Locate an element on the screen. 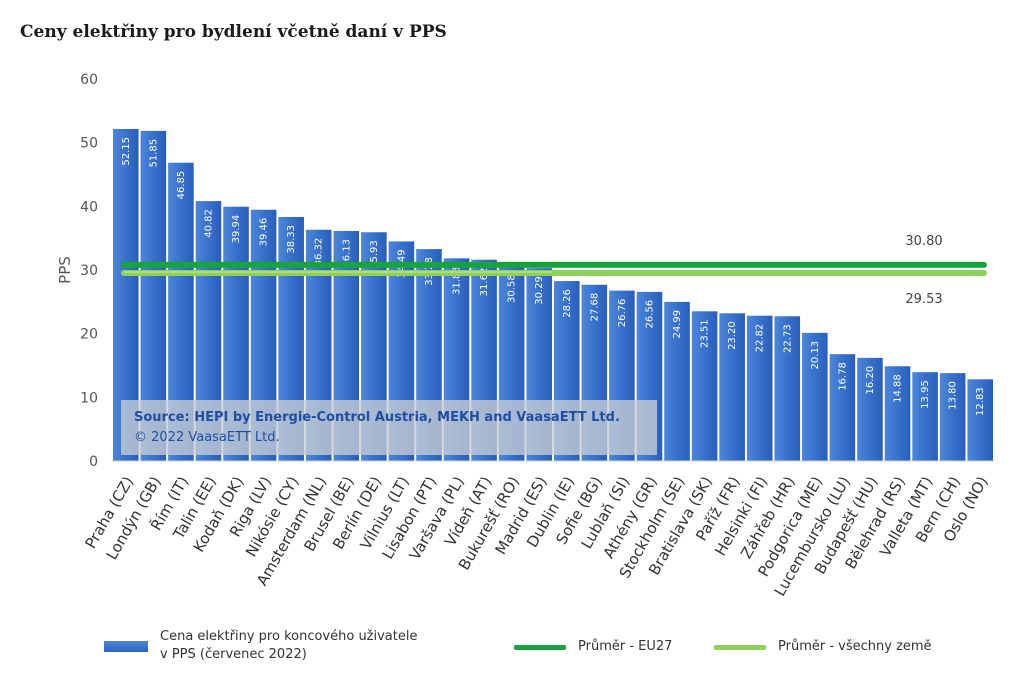 Image resolution: width=1024 pixels, height=684 pixels. legend-swatch-eu27 is located at coordinates (540, 647).